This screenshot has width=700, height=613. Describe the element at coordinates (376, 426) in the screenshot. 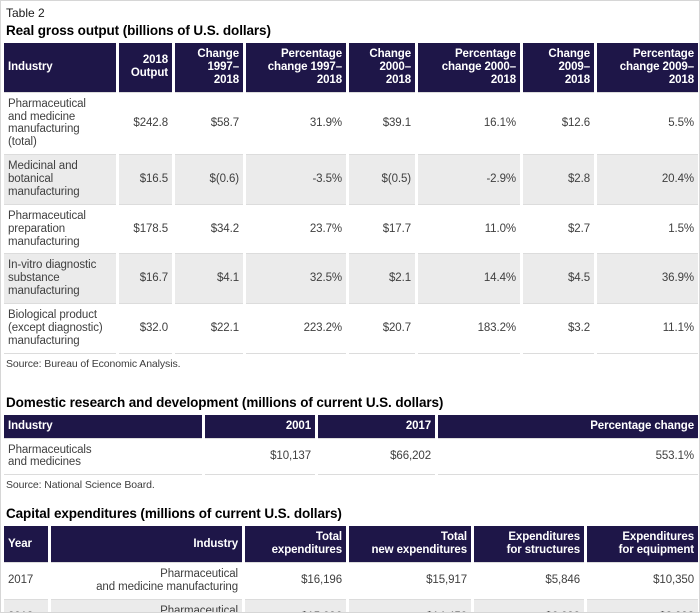

I see `column-header: 2017` at that location.